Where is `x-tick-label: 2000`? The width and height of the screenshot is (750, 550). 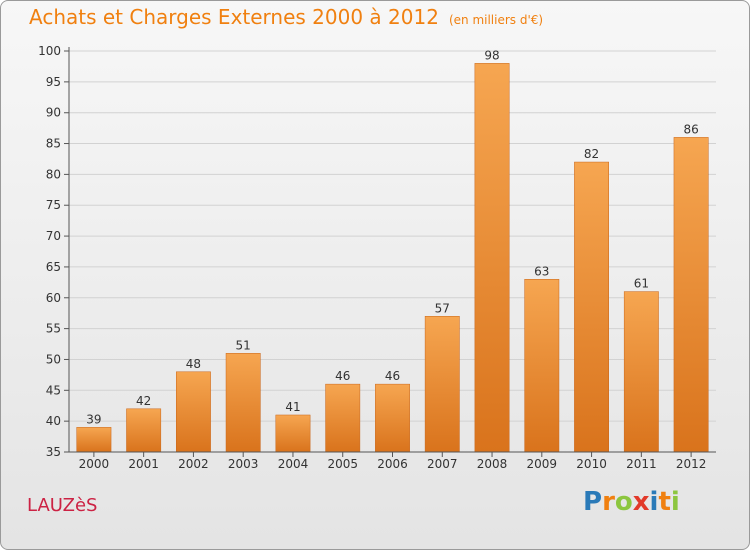
x-tick-label: 2000 is located at coordinates (94, 464).